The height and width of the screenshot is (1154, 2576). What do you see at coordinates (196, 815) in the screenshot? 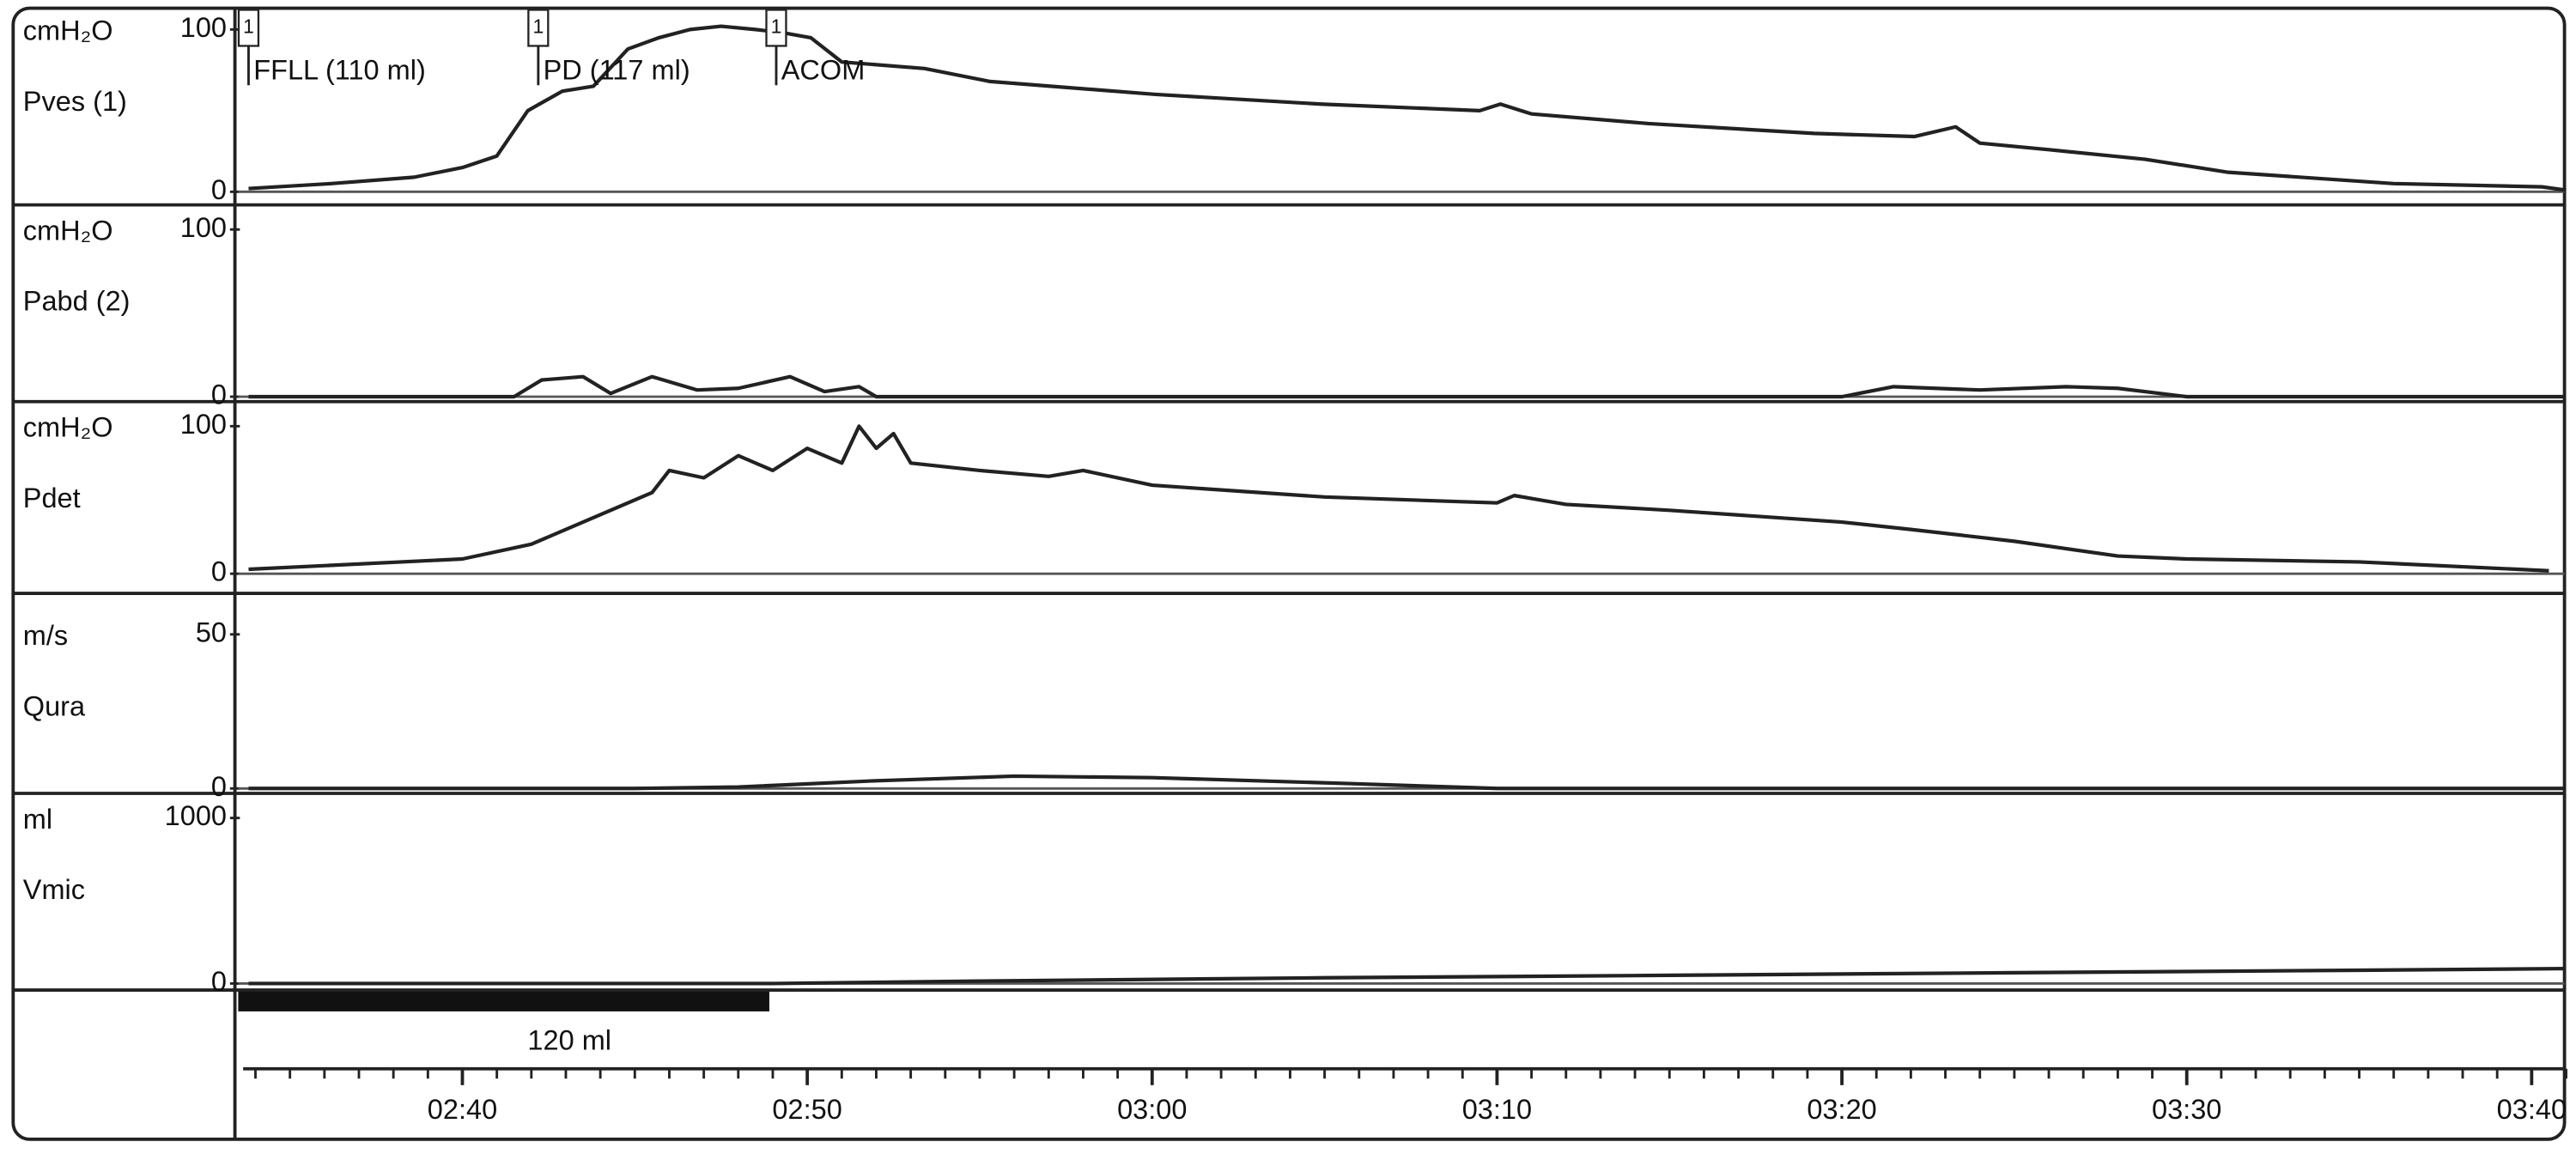
I see `y-tick-label: 1000` at bounding box center [196, 815].